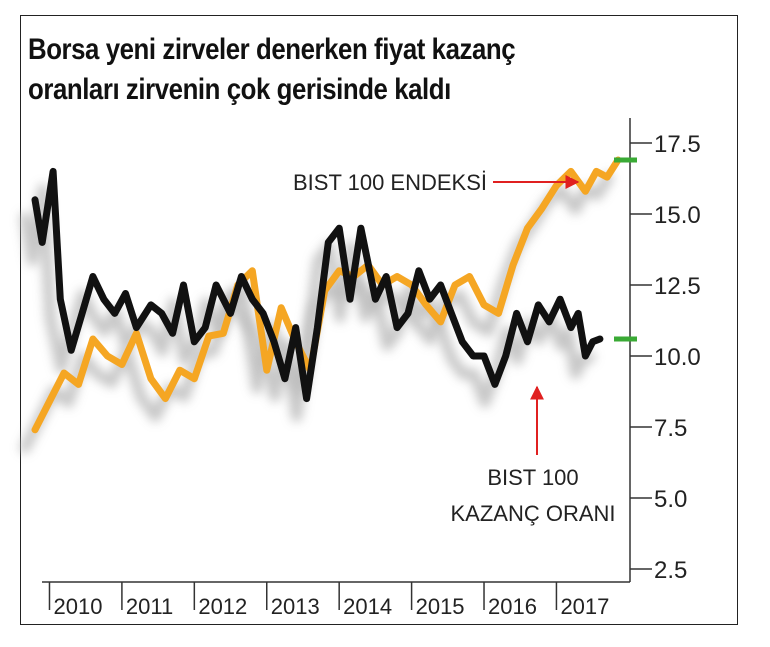 This screenshot has width=770, height=647. What do you see at coordinates (149, 606) in the screenshot?
I see `x-tick-label: 2011` at bounding box center [149, 606].